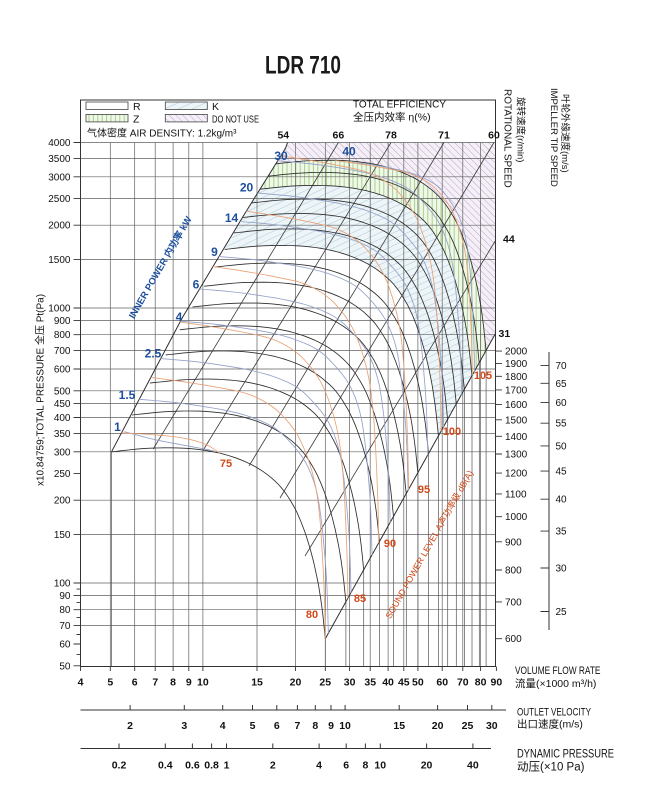  I want to click on svg-text: 78, so click(391, 136).